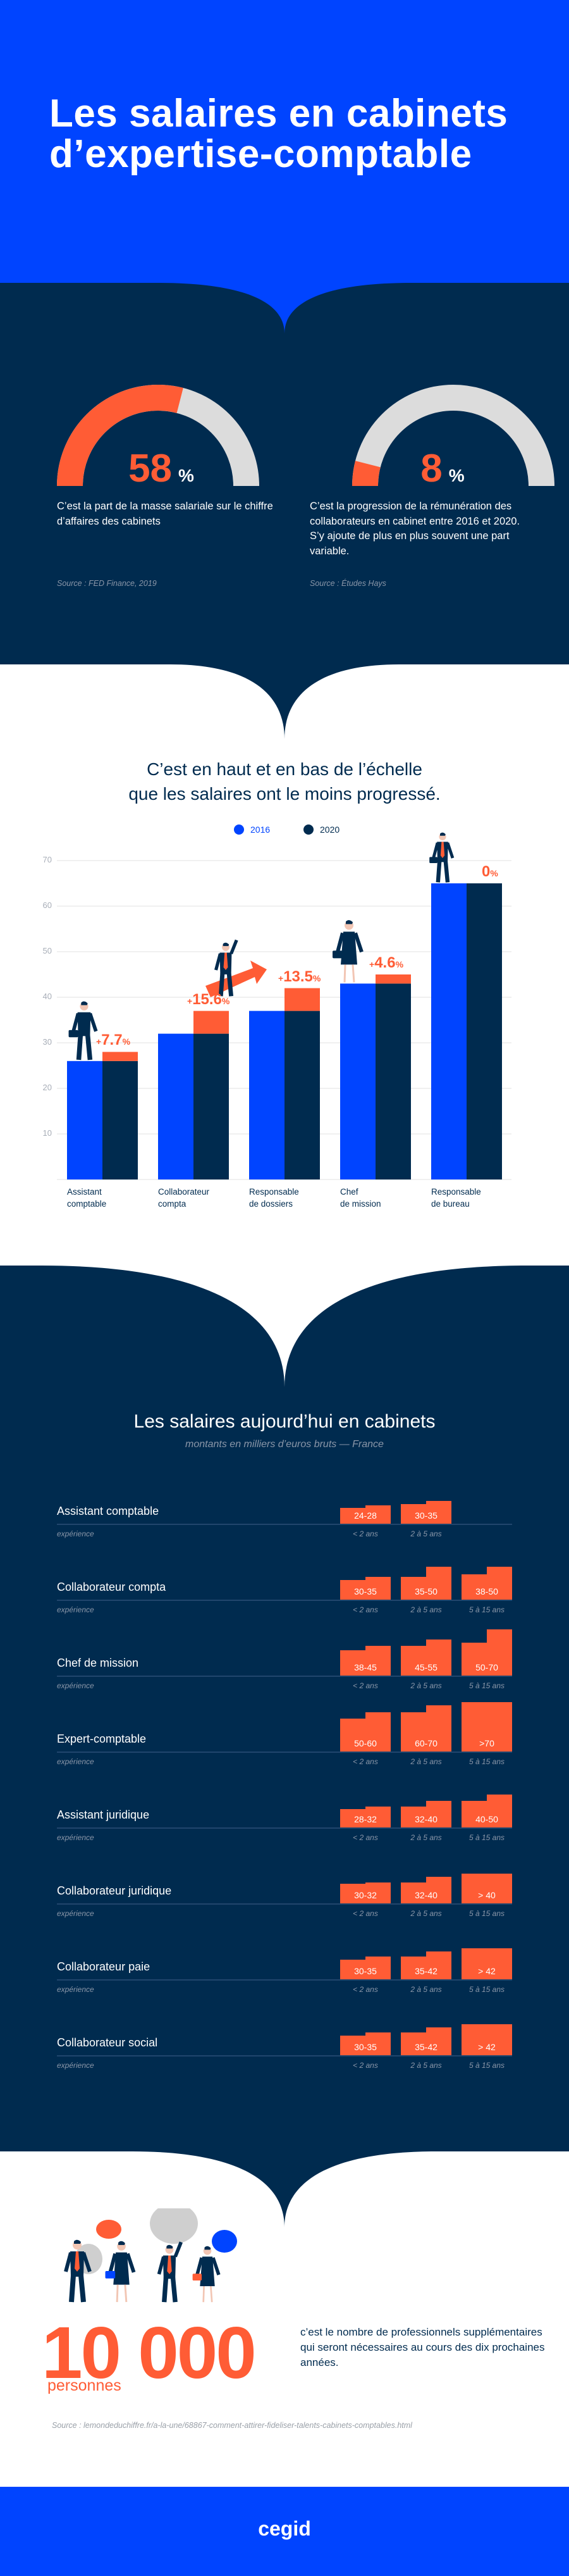  What do you see at coordinates (426, 1743) in the screenshot?
I see `salary-range: 60-70` at bounding box center [426, 1743].